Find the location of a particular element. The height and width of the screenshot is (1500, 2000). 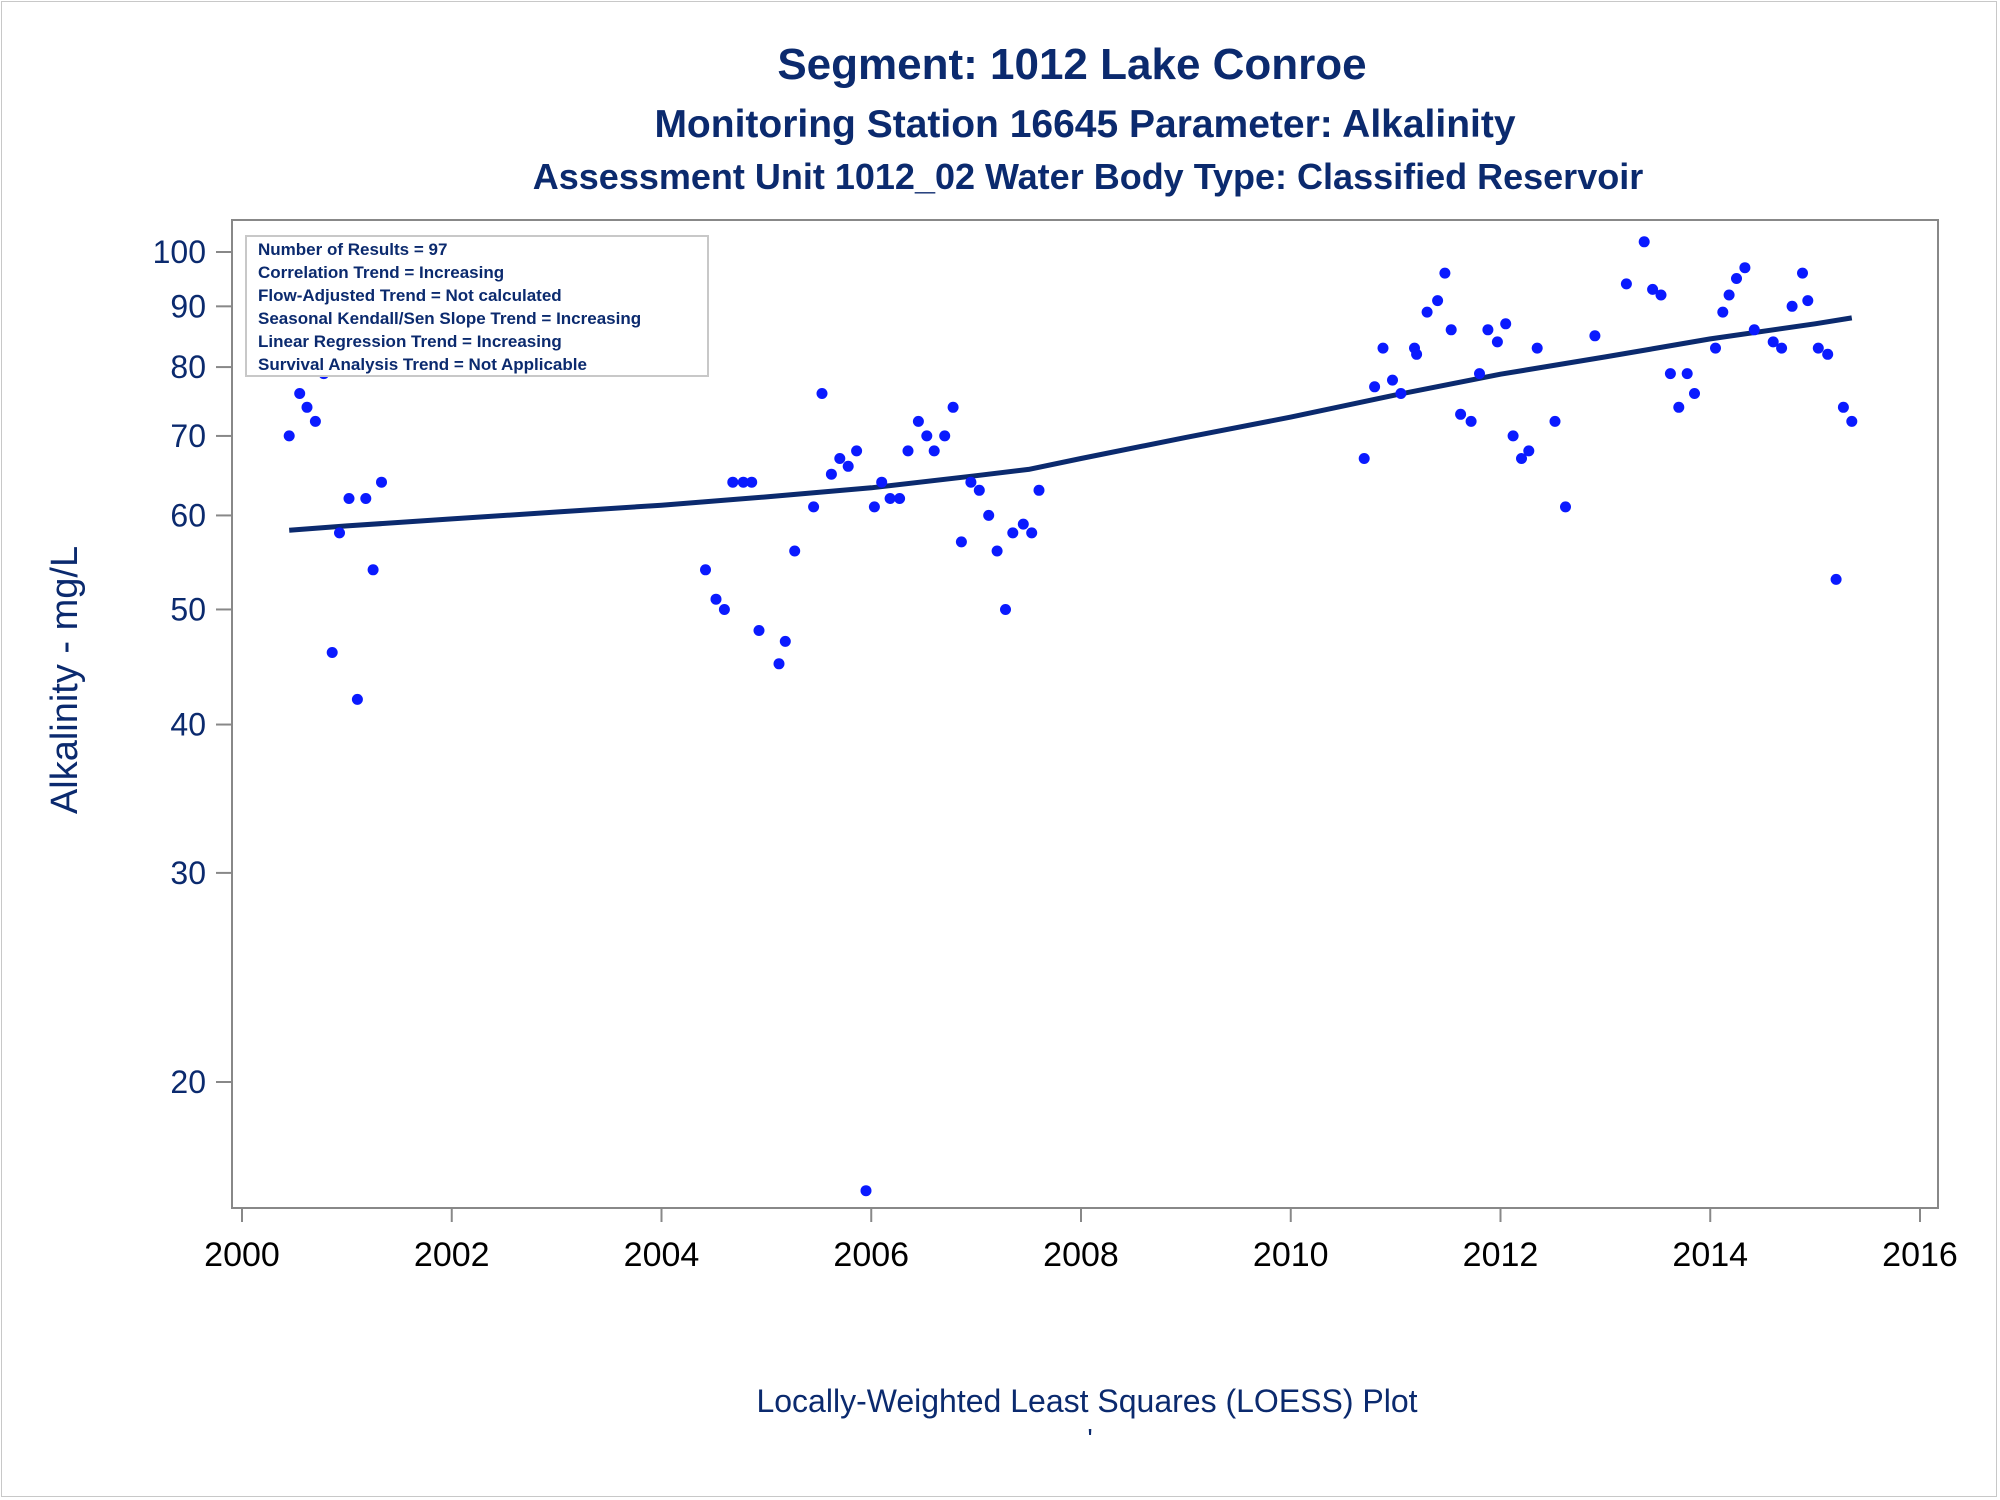

x-tick-label: 2002 is located at coordinates (452, 1255).